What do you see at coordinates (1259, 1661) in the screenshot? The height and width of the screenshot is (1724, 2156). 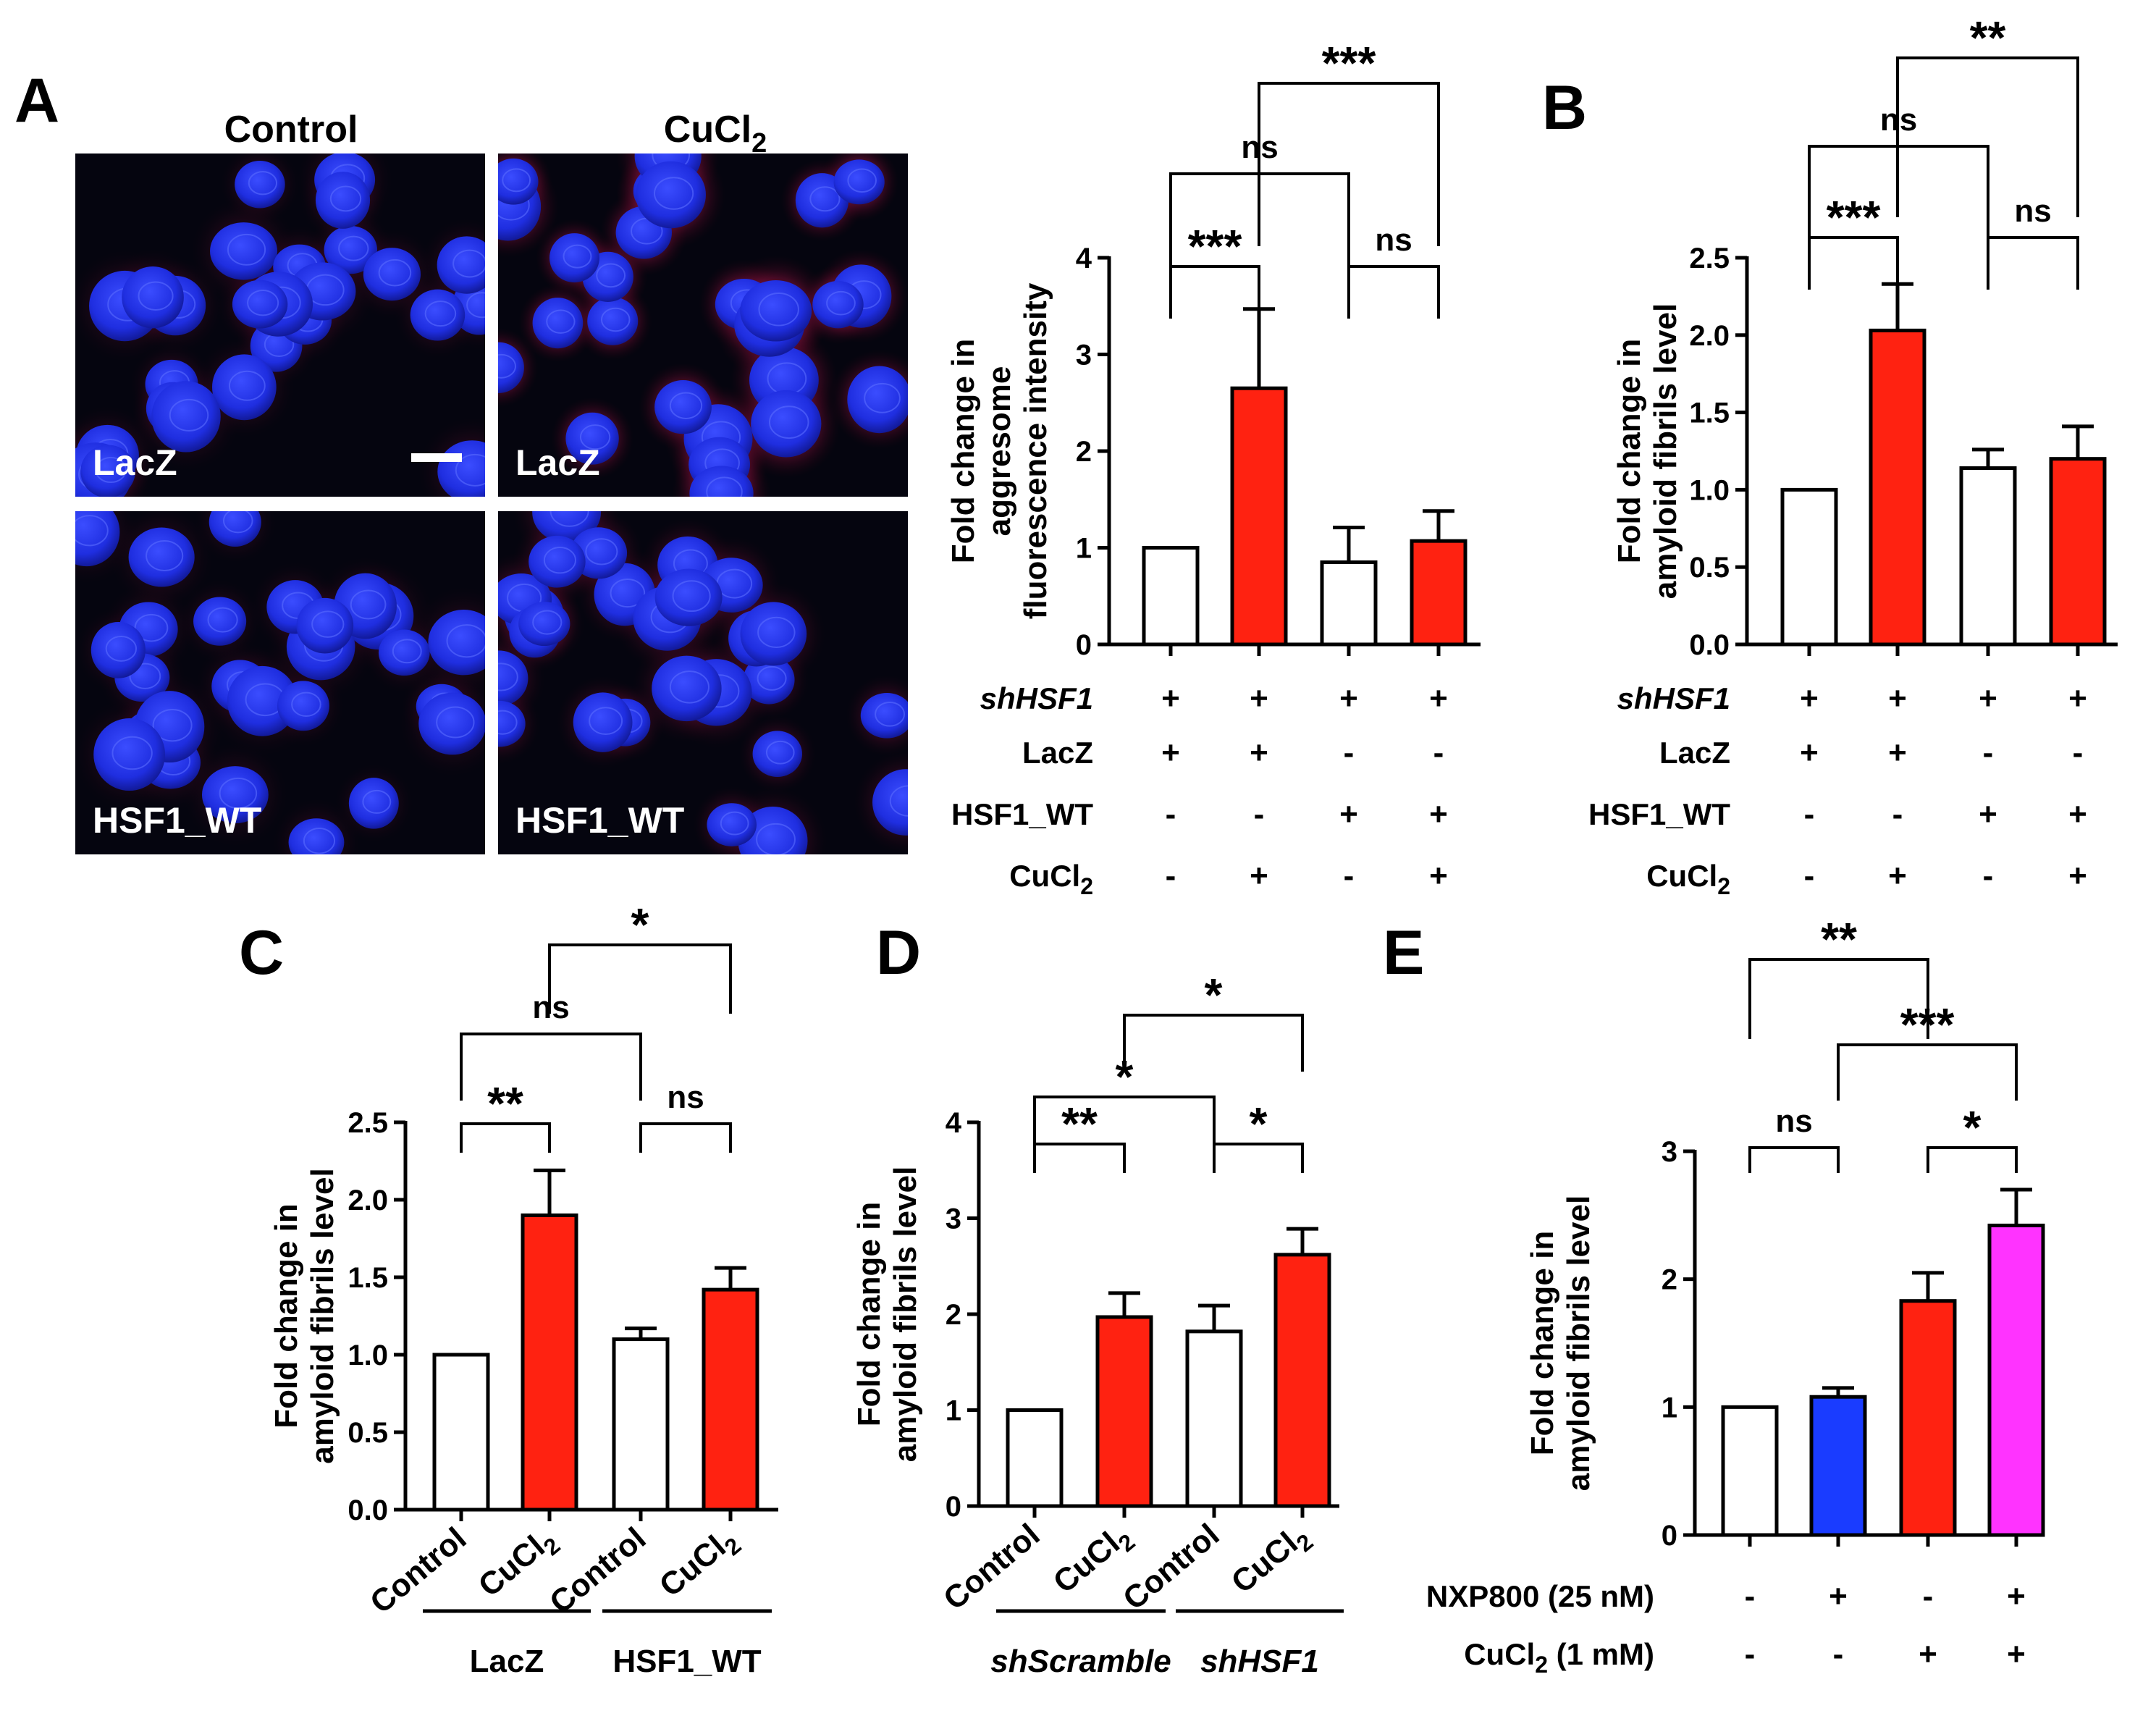 I see `group-label: shHSF1` at bounding box center [1259, 1661].